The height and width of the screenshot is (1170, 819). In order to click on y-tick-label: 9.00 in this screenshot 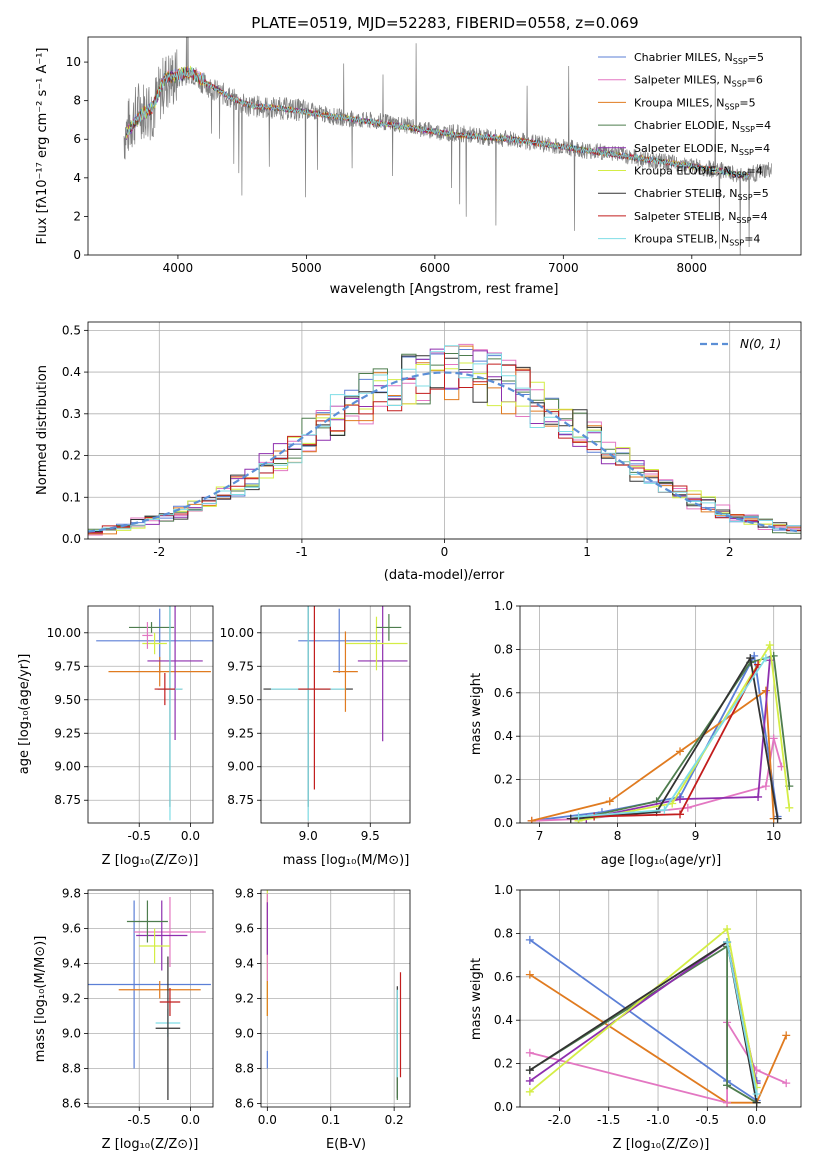, I will do `click(67, 767)`.